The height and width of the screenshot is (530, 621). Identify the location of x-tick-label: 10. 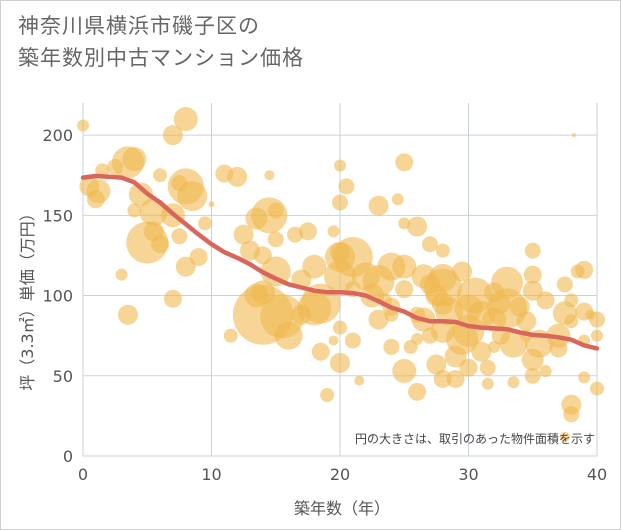
(211, 474).